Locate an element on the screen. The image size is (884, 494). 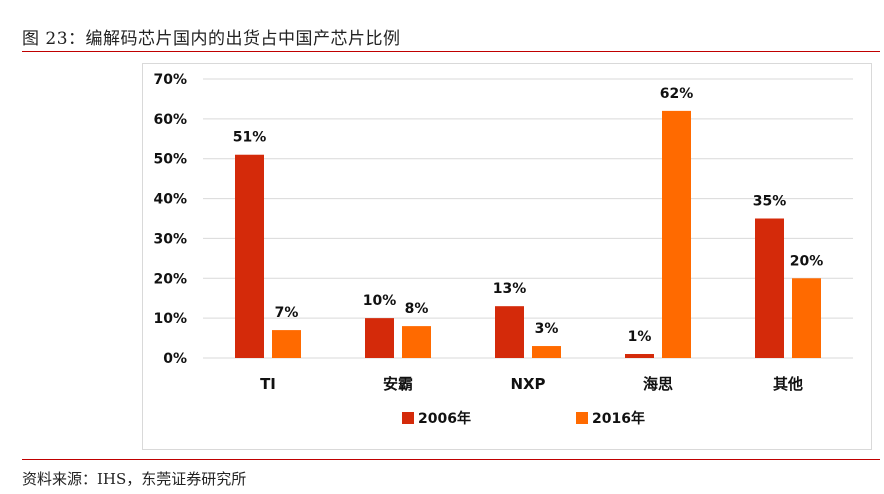
legend-swatch-2016 is located at coordinates (582, 418).